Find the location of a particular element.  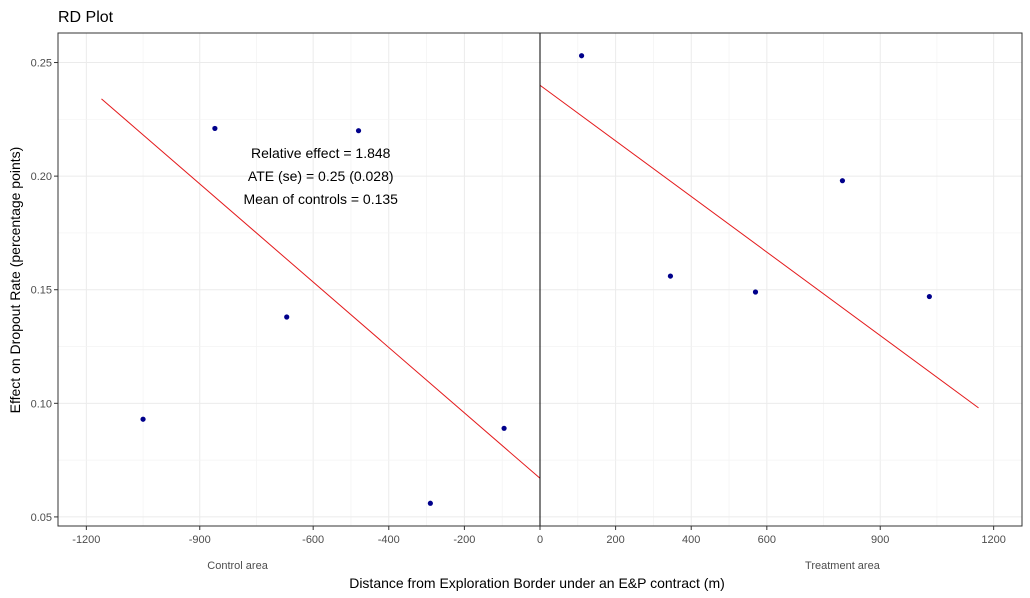

region-label: Control area is located at coordinates (237, 566).